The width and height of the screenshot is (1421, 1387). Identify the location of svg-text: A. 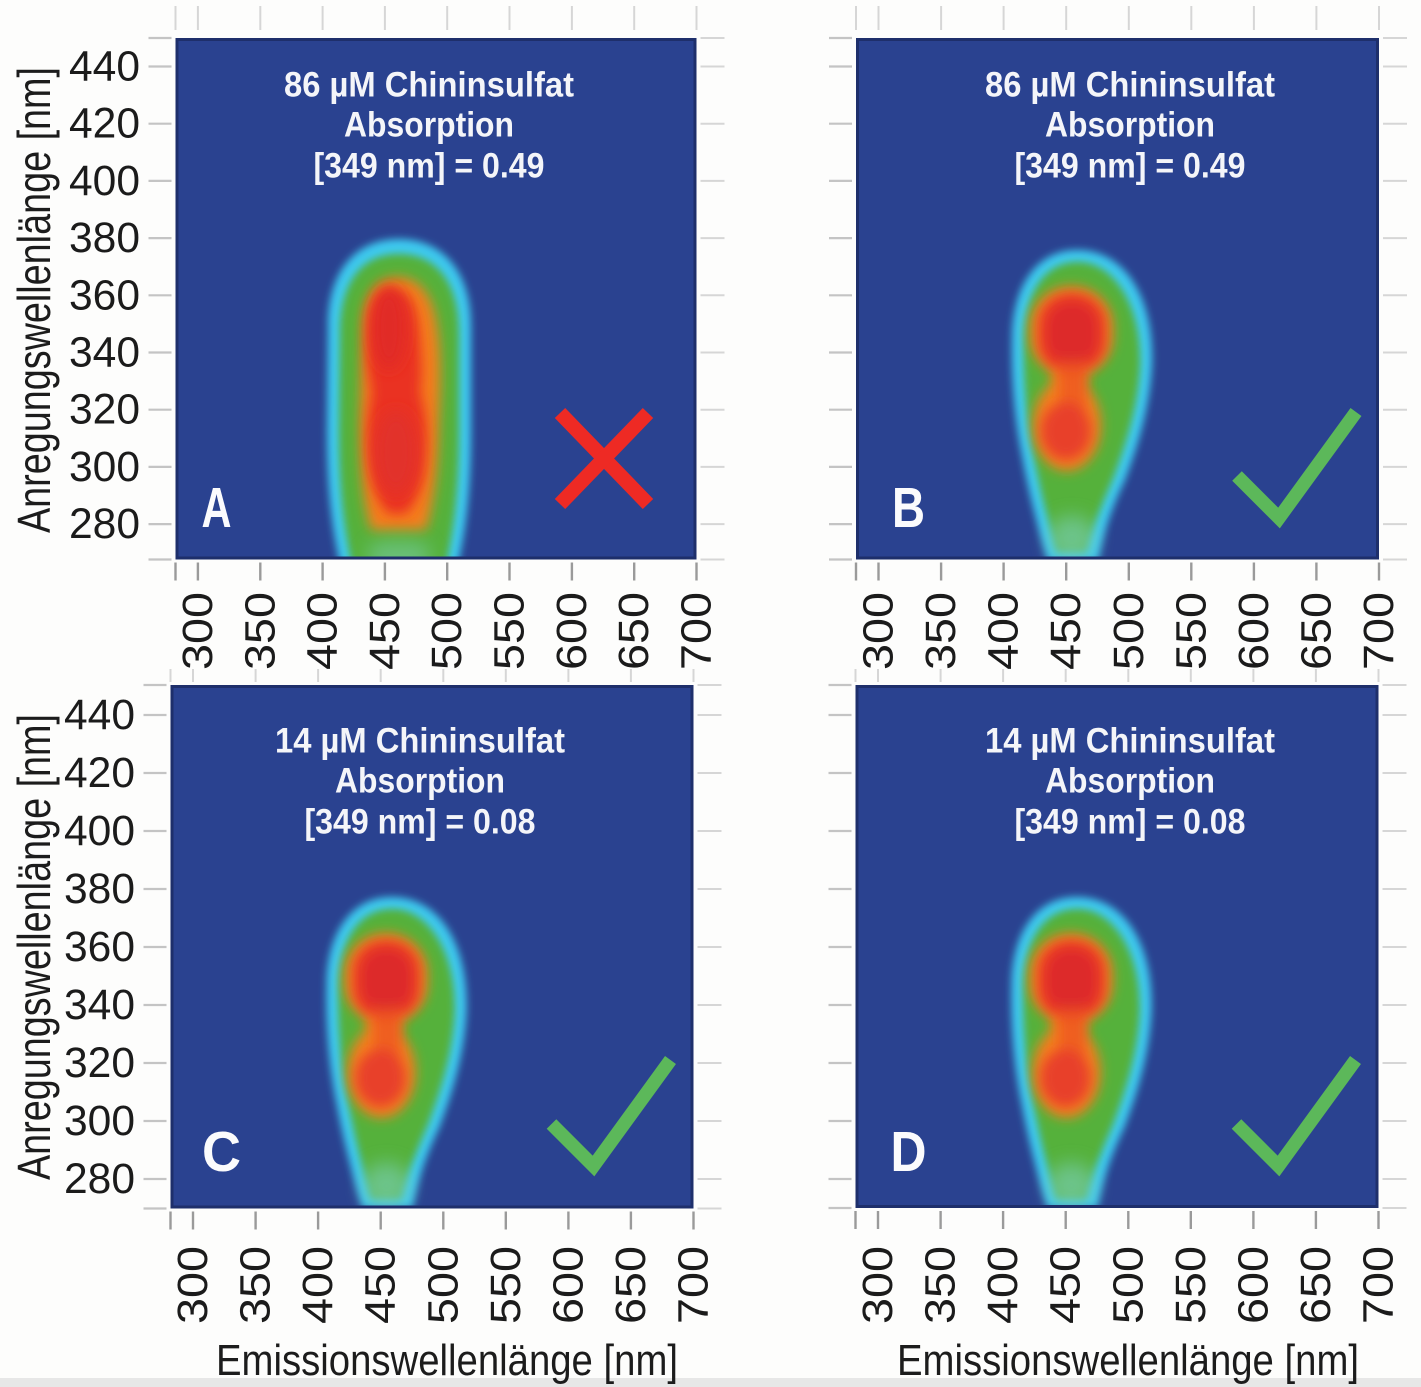
(217, 508).